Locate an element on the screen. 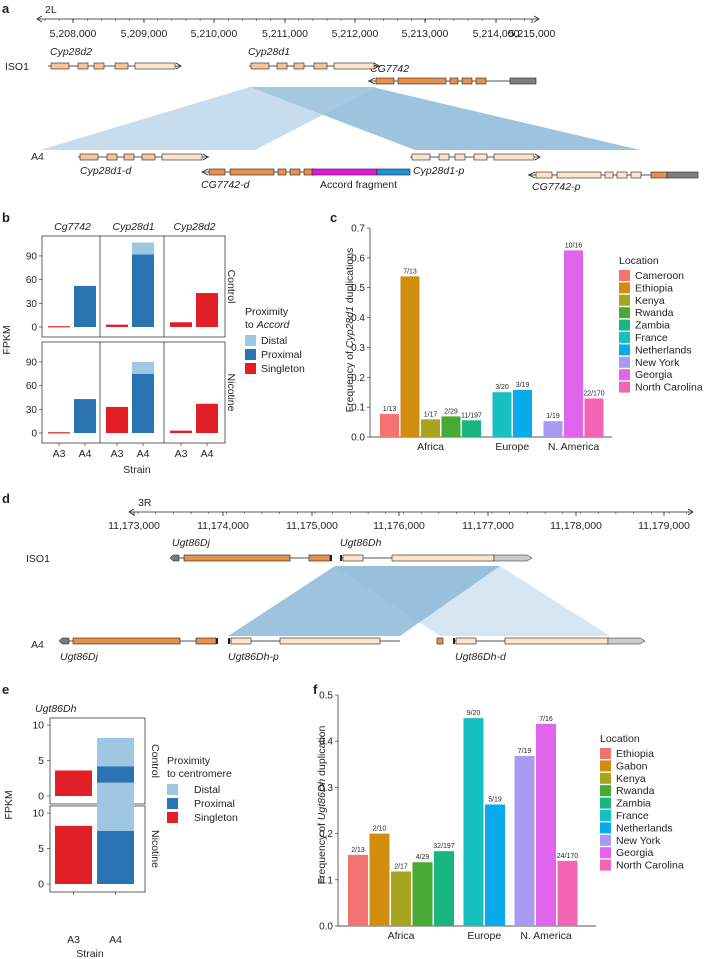 This screenshot has width=706, height=959. legend-label-rwanda: Rwanda is located at coordinates (654, 313).